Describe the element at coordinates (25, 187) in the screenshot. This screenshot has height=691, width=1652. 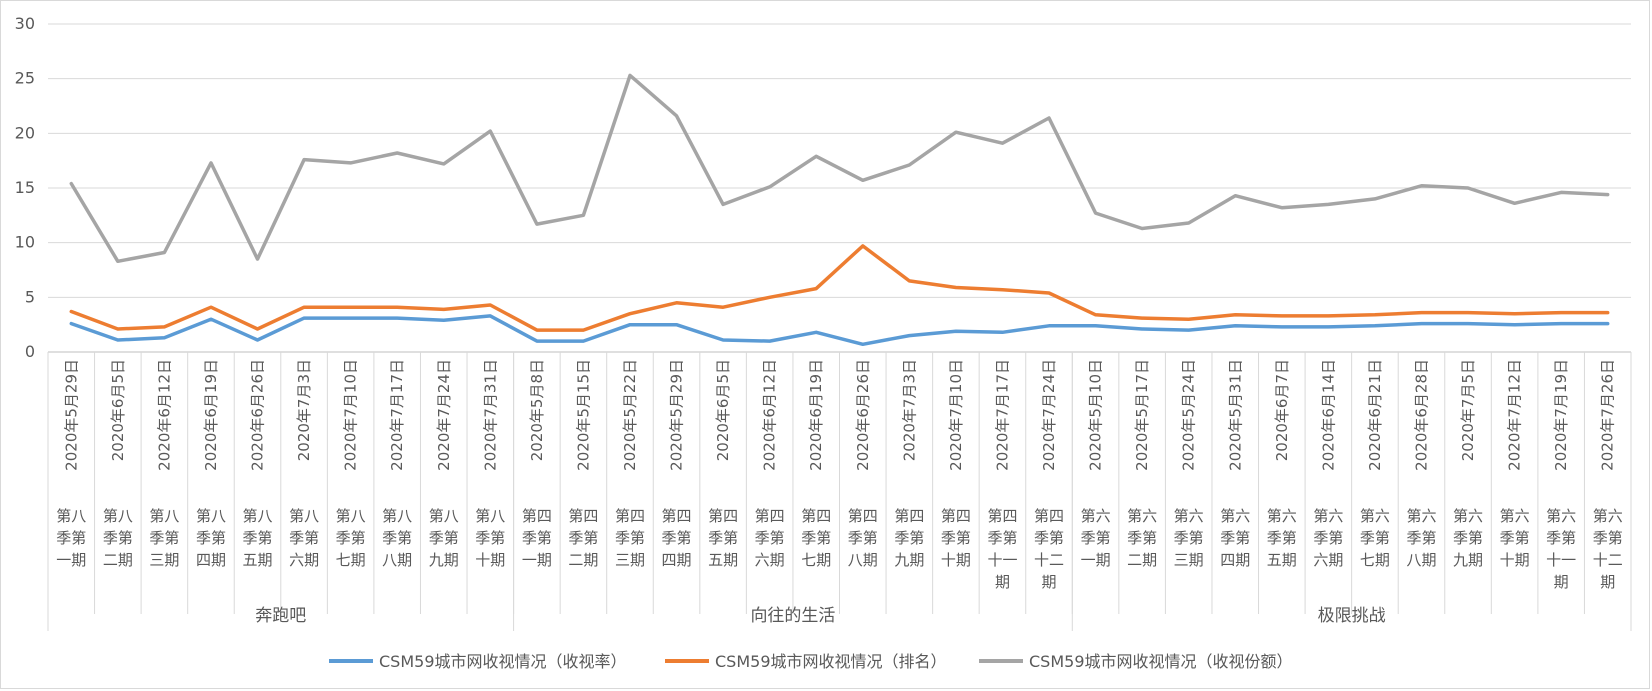
I see `y-tick-label: 15` at that location.